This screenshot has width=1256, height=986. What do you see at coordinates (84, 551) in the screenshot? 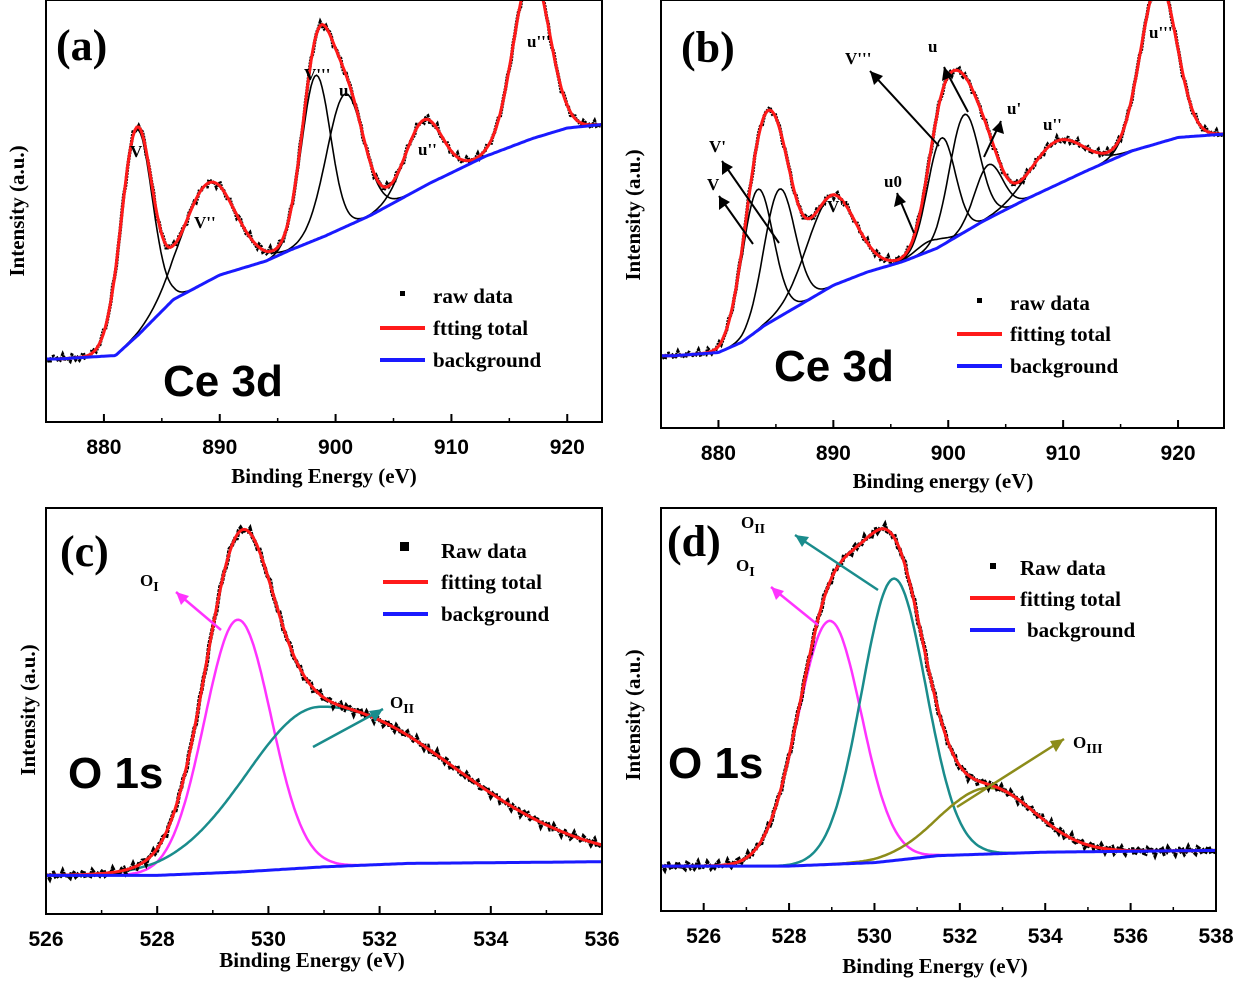
I see `panel-c-label: (c)` at bounding box center [84, 551].